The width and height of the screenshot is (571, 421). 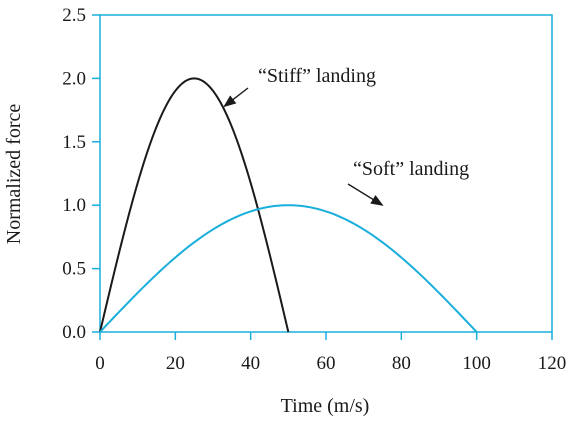 I want to click on y-tick-label: 0.0, so click(x=74, y=332).